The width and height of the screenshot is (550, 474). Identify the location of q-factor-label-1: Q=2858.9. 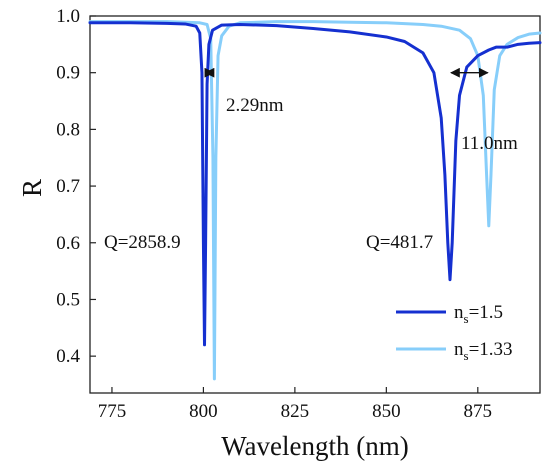
(142, 242).